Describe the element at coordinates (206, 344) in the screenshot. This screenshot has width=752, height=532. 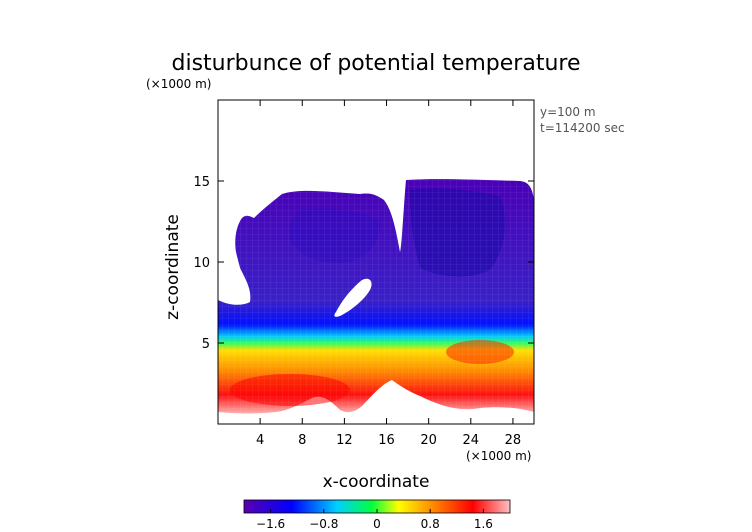
I see `y-tick-label-0: 5` at that location.